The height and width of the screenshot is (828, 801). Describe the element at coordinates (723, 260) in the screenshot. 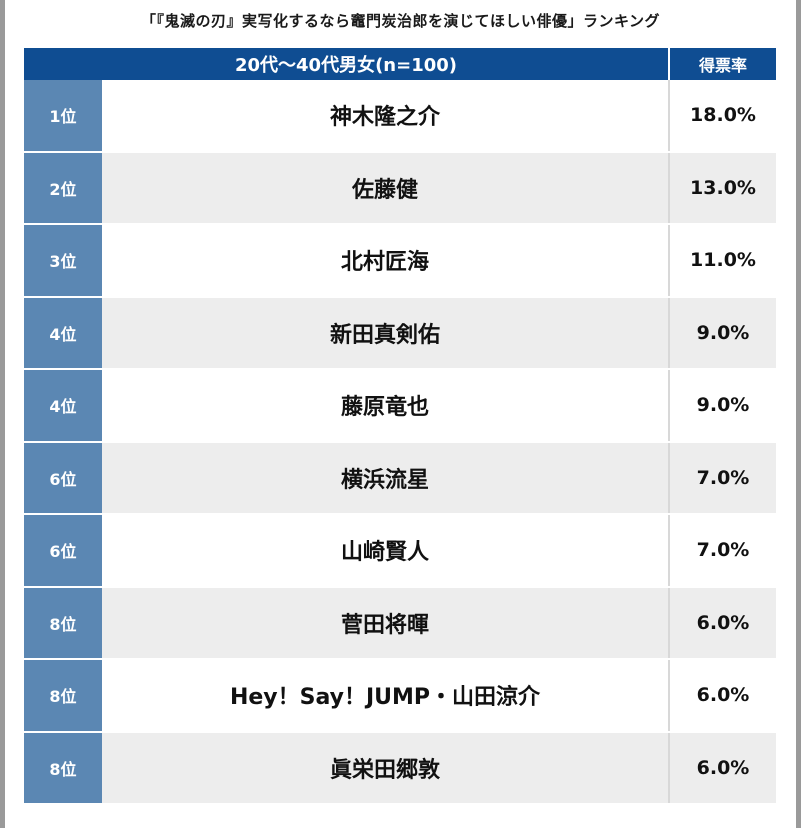

I see `vote-rate: 11.0%` at that location.